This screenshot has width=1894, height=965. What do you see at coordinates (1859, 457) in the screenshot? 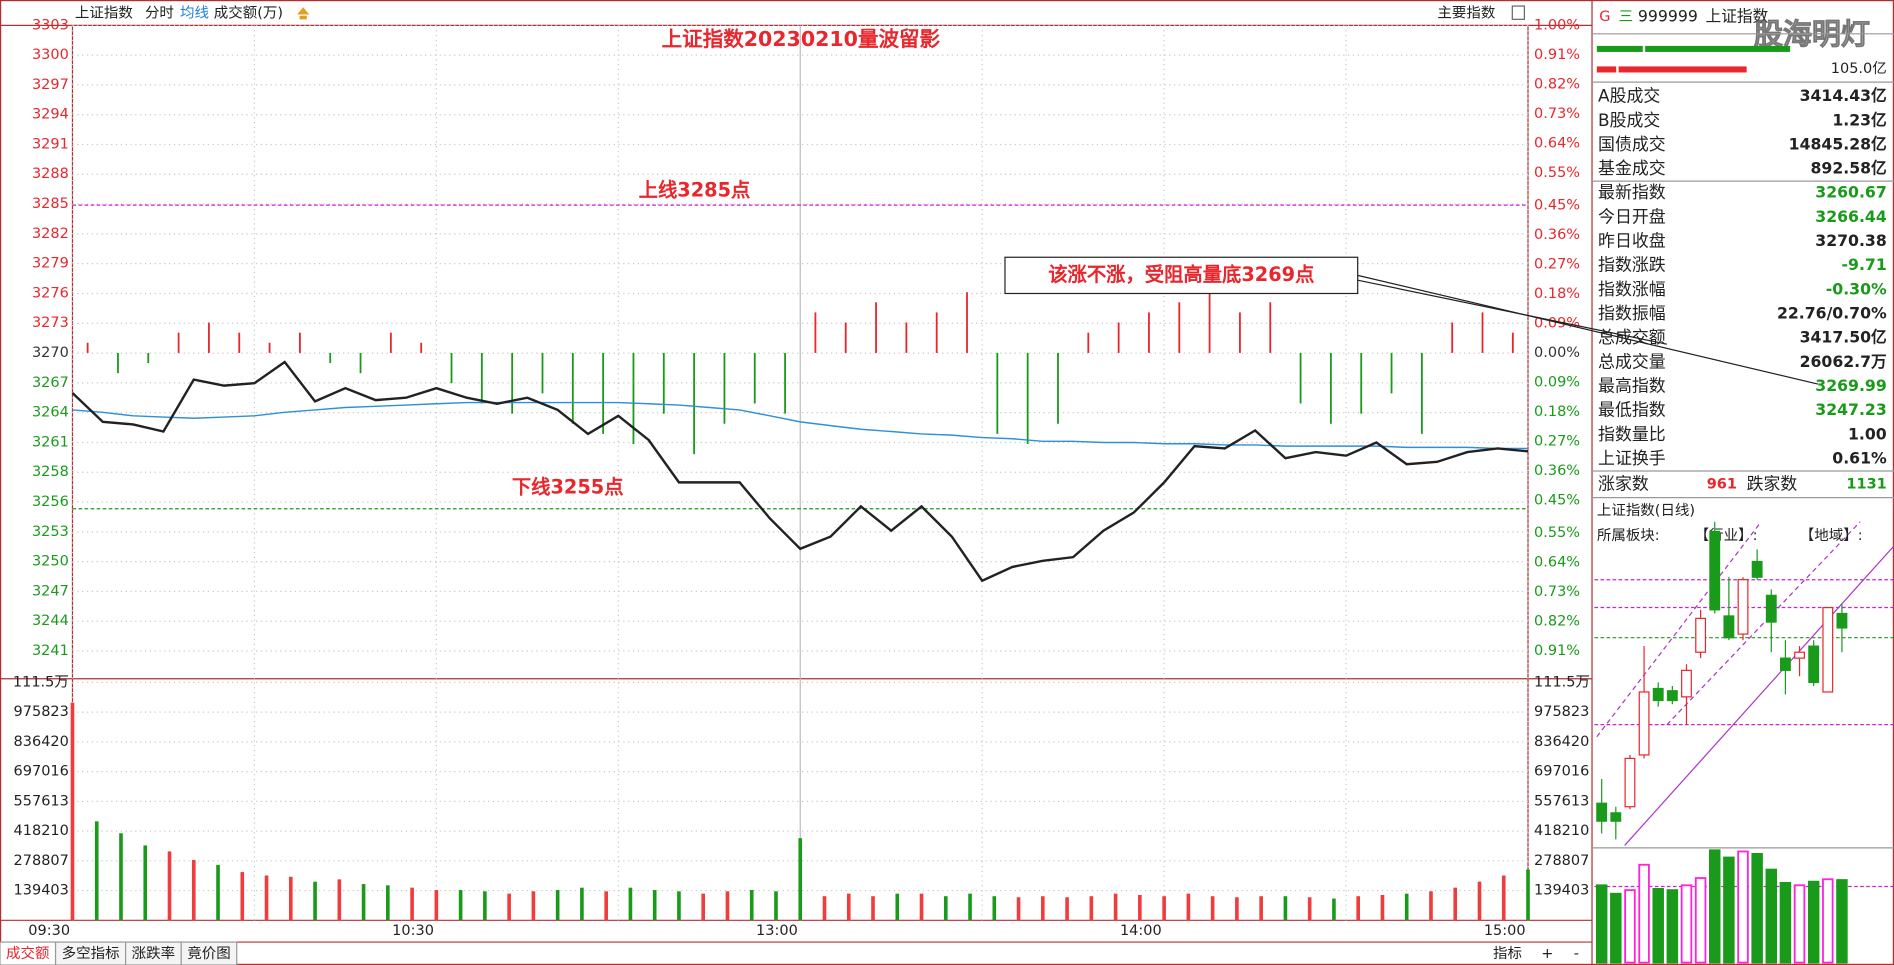
I see `panel-value: 0.61%` at bounding box center [1859, 457].